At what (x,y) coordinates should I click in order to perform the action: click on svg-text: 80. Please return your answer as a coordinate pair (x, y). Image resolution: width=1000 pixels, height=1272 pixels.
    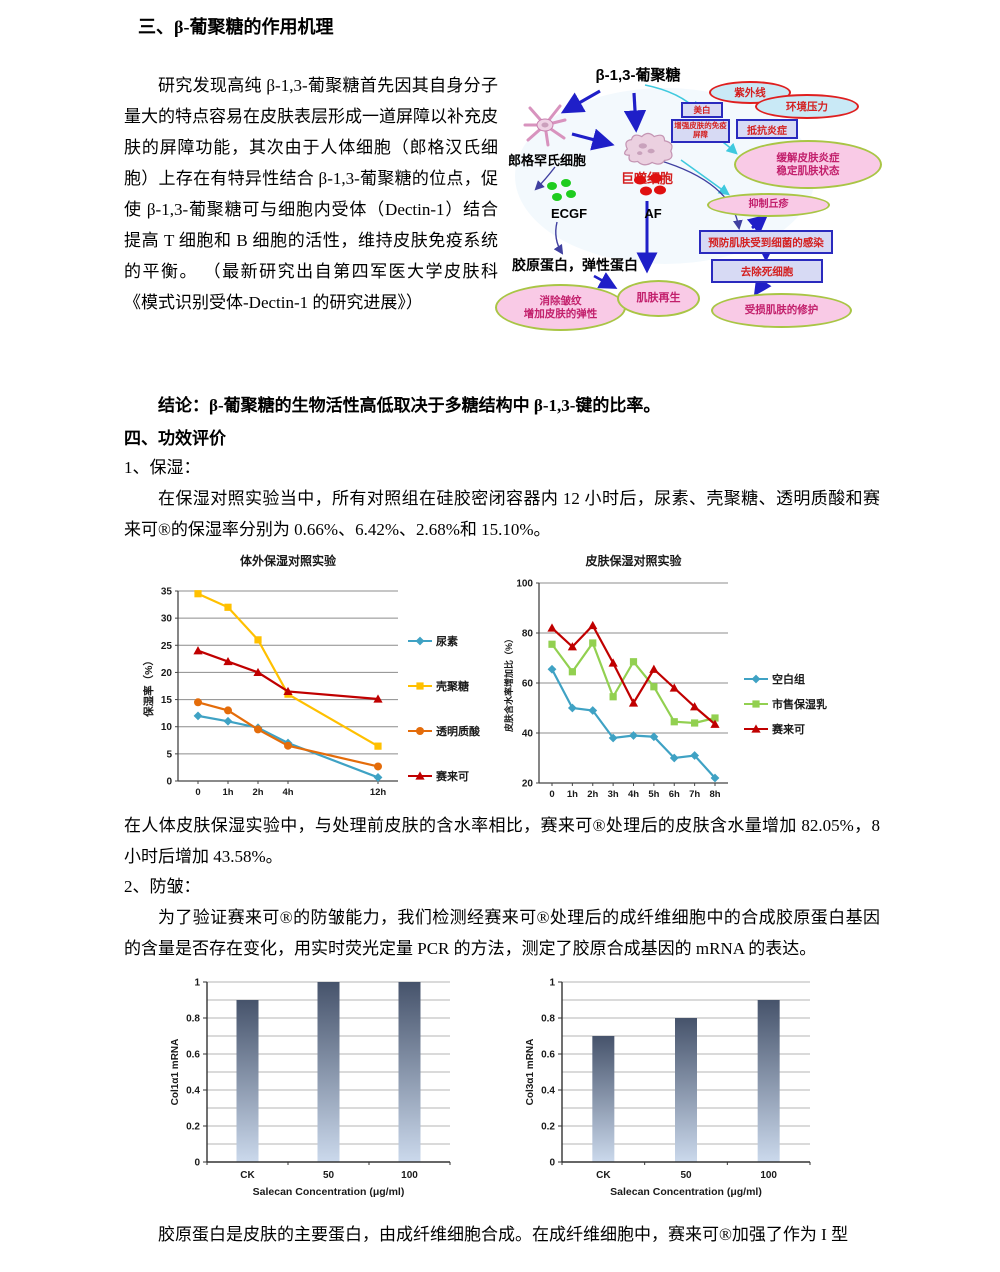
    Looking at the image, I should click on (527, 634).